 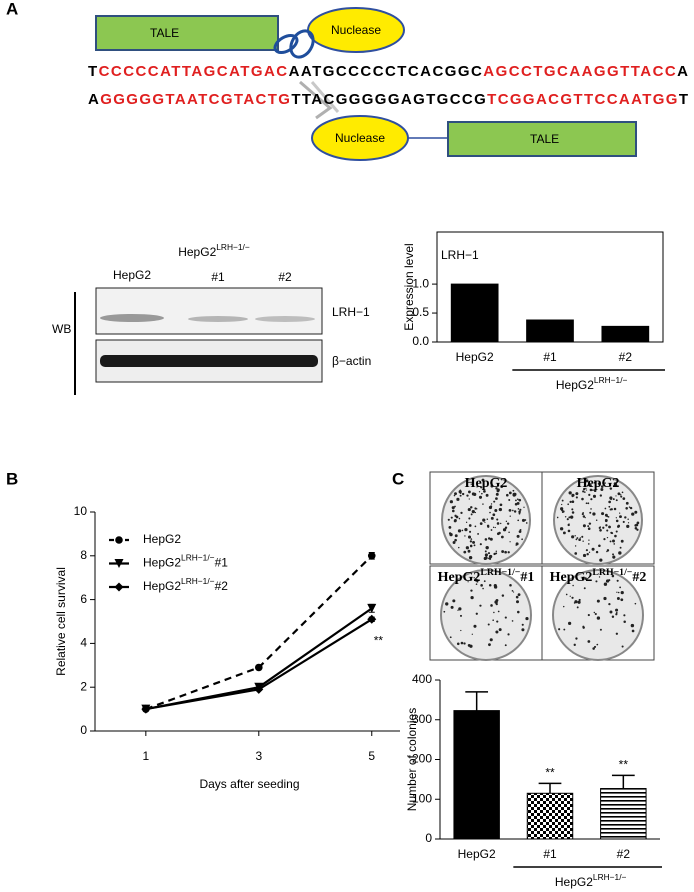 I want to click on plate, so click(x=598, y=615).